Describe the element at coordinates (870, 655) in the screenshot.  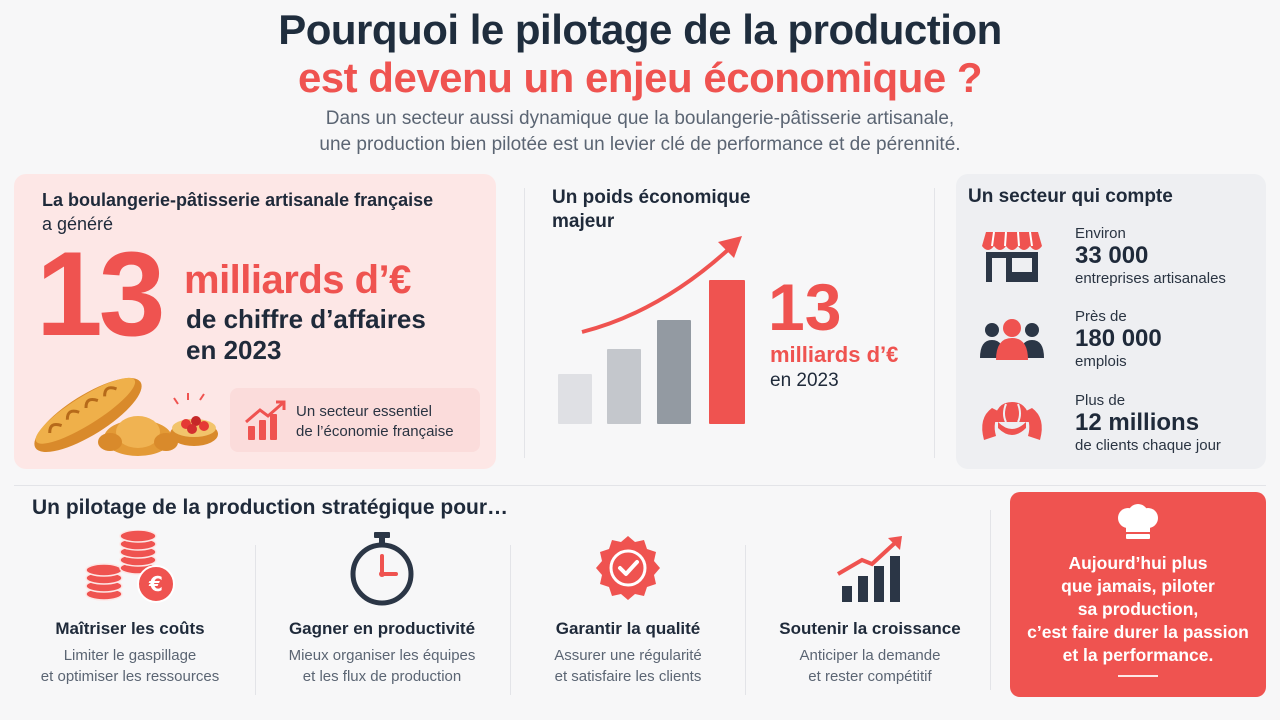
I see `desc-line-1: Anticiper la demande` at that location.